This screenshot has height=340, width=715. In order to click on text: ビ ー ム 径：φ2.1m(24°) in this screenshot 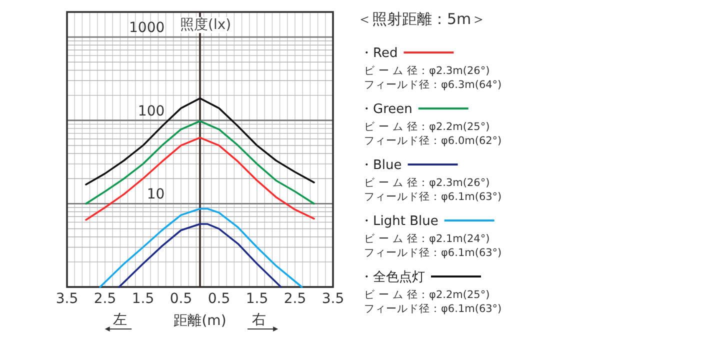, I will do `click(427, 239)`.